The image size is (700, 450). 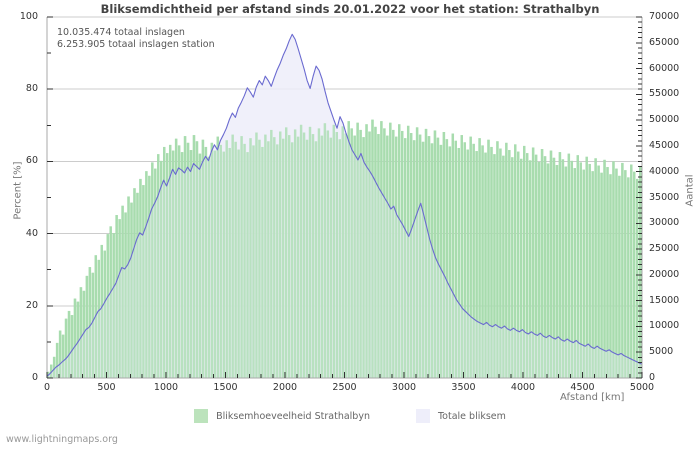 What do you see at coordinates (664, 120) in the screenshot?
I see `y-tick-label-right: 50000` at bounding box center [664, 120].